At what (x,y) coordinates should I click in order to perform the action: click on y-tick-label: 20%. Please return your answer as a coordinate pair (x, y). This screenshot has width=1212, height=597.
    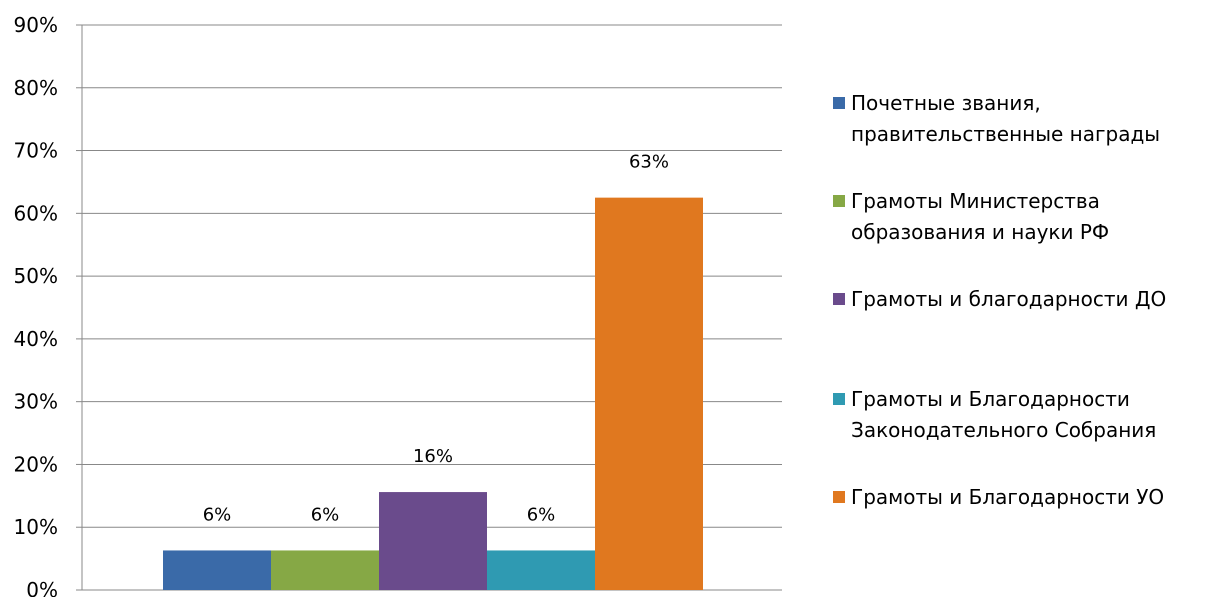
    Looking at the image, I should click on (36, 464).